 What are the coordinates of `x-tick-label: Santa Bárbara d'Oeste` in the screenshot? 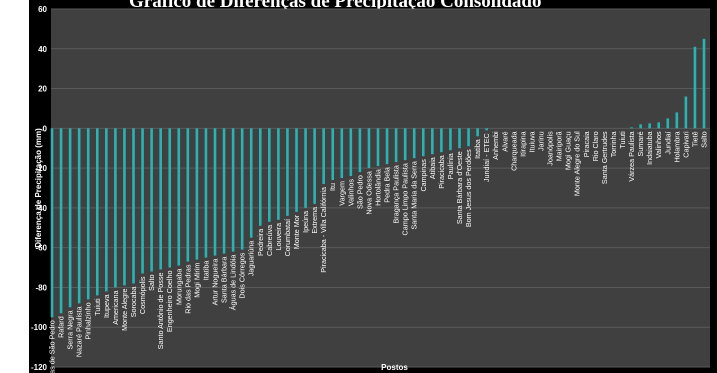 It's located at (459, 187).